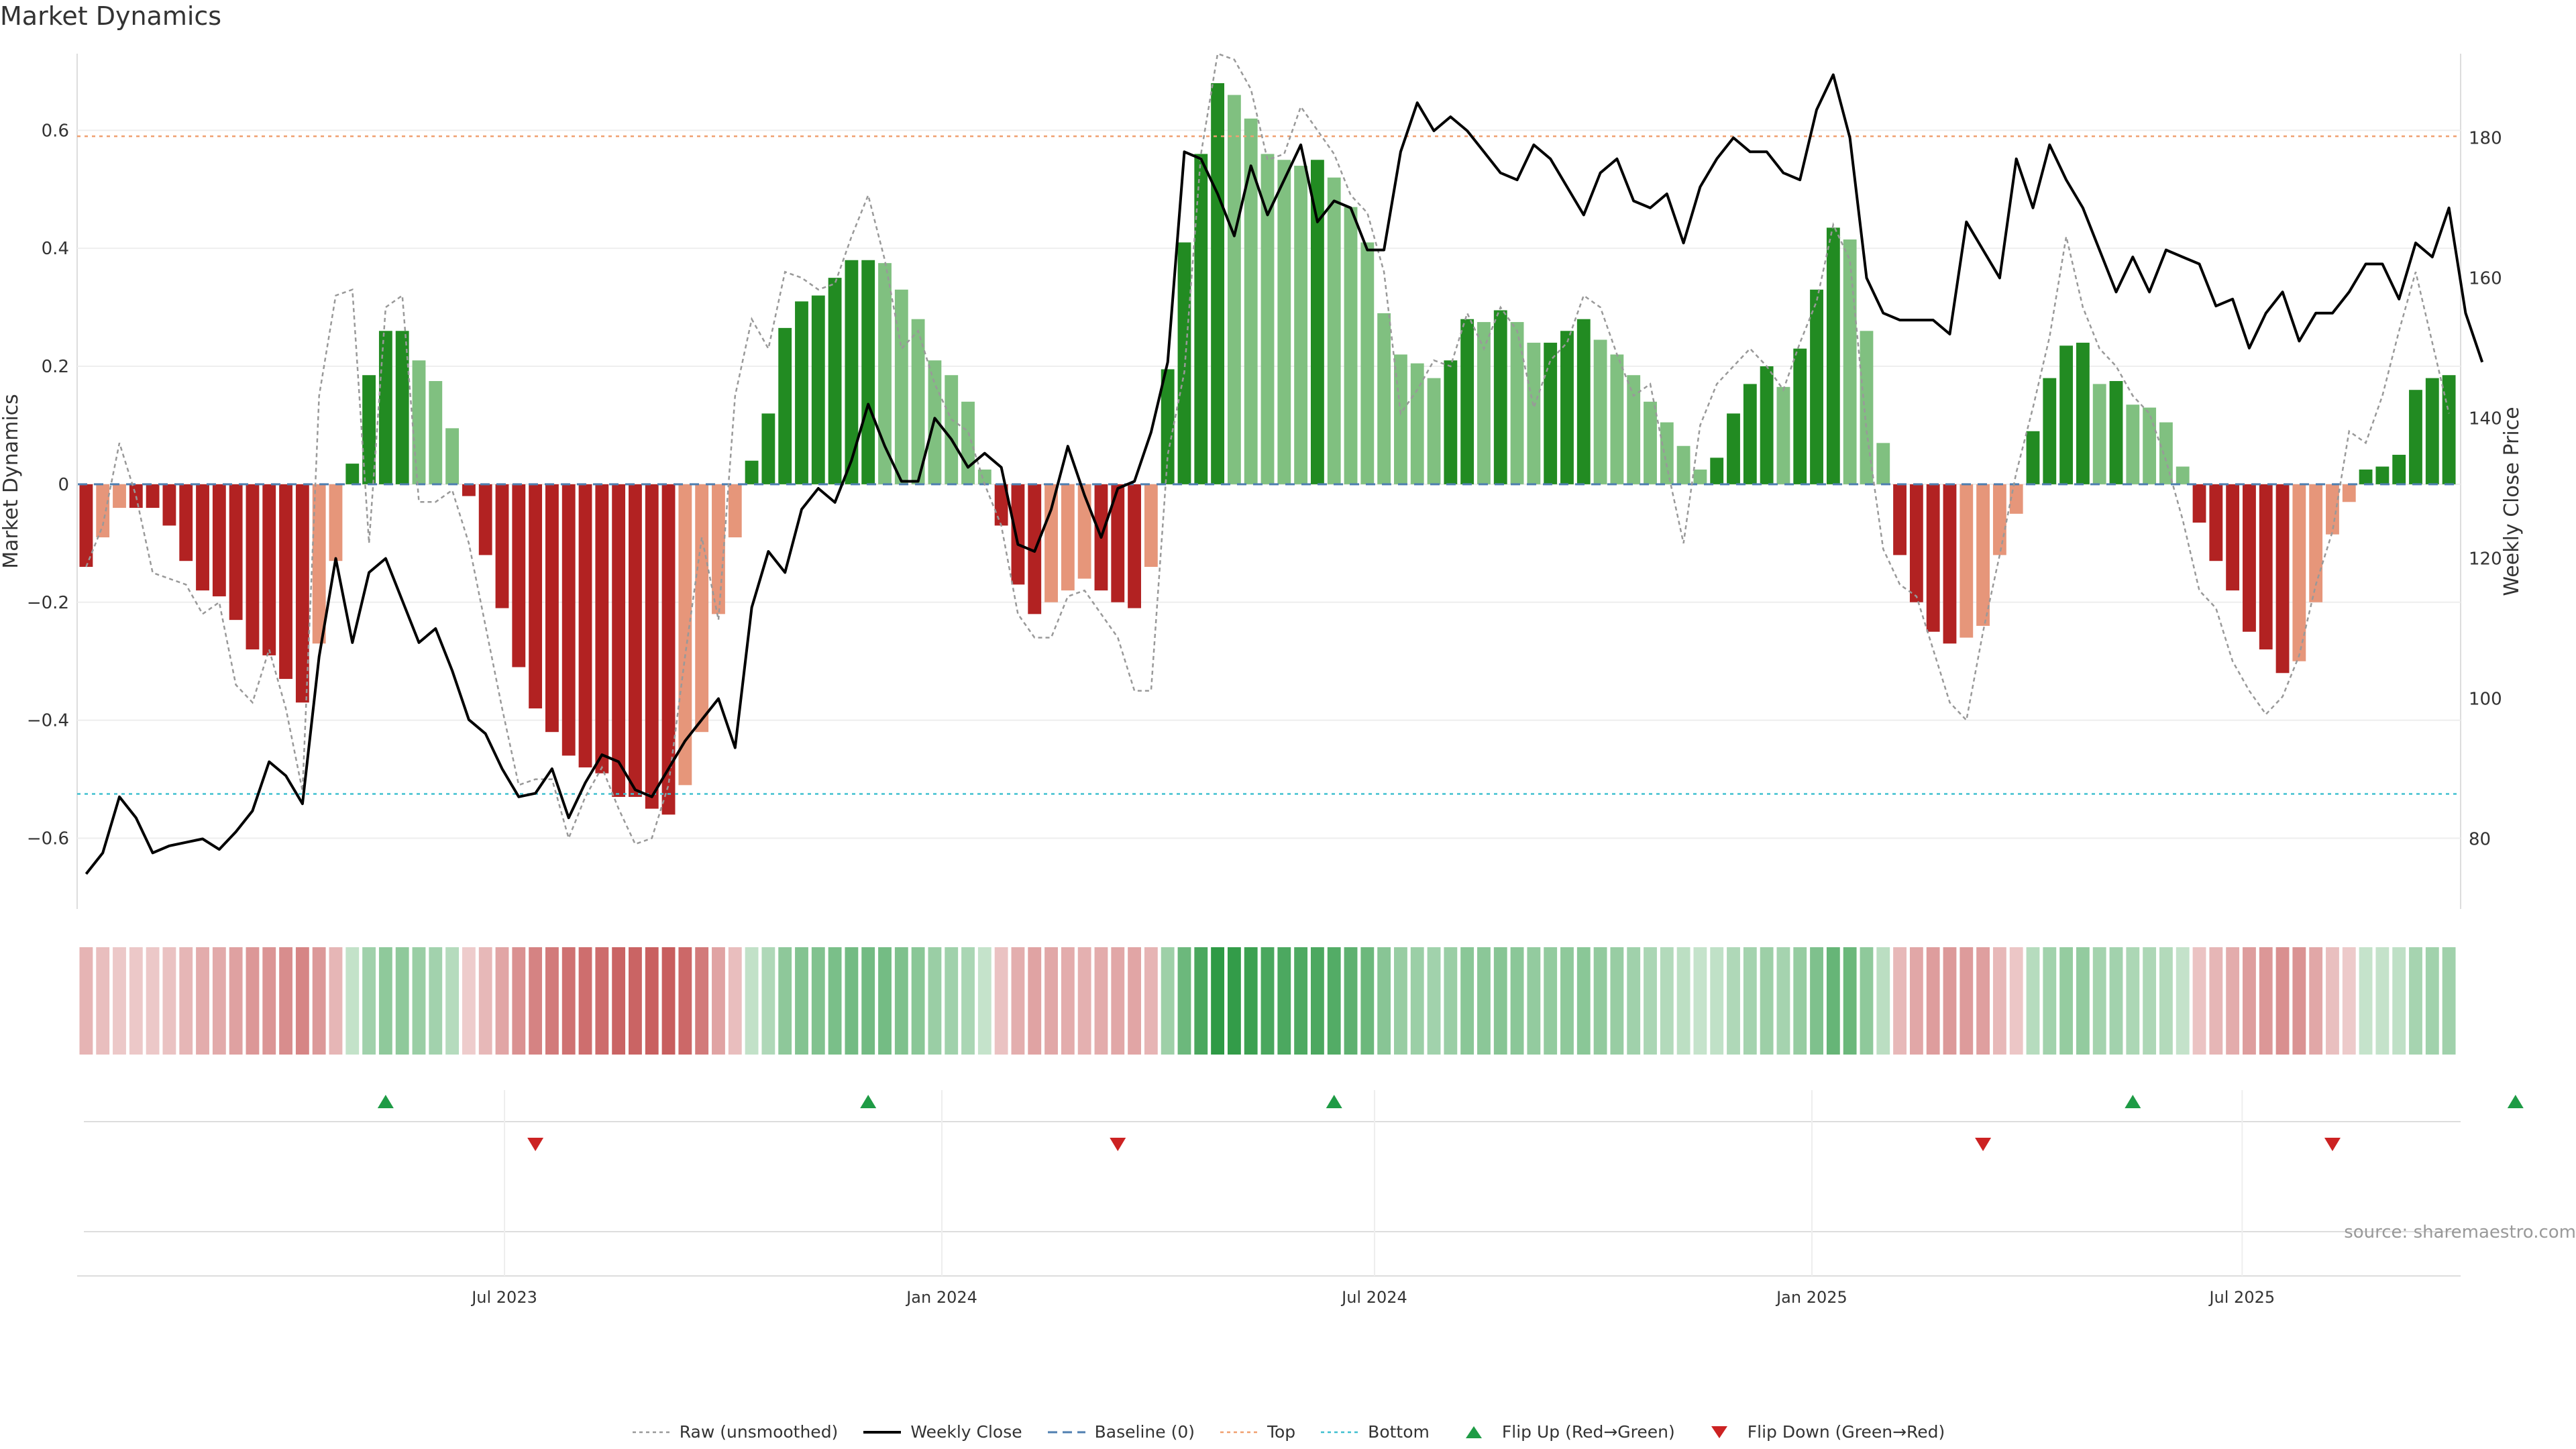 This screenshot has width=2576, height=1449. What do you see at coordinates (111, 16) in the screenshot?
I see `page-title: Market Dynamics` at bounding box center [111, 16].